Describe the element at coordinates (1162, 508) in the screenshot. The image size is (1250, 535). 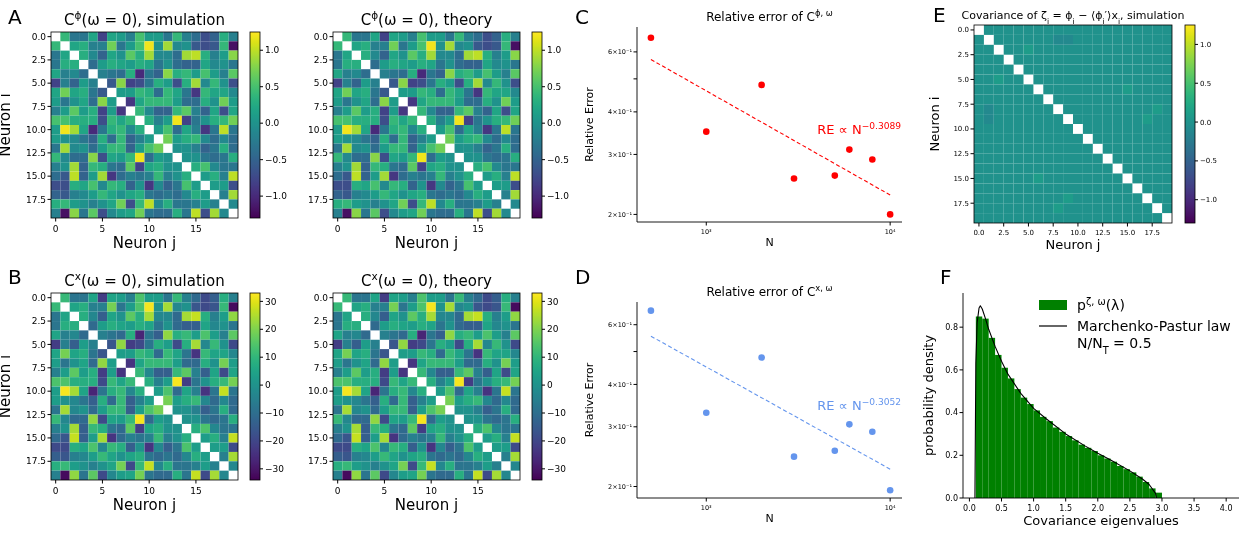
I see `x-tick-label: 3.0` at that location.